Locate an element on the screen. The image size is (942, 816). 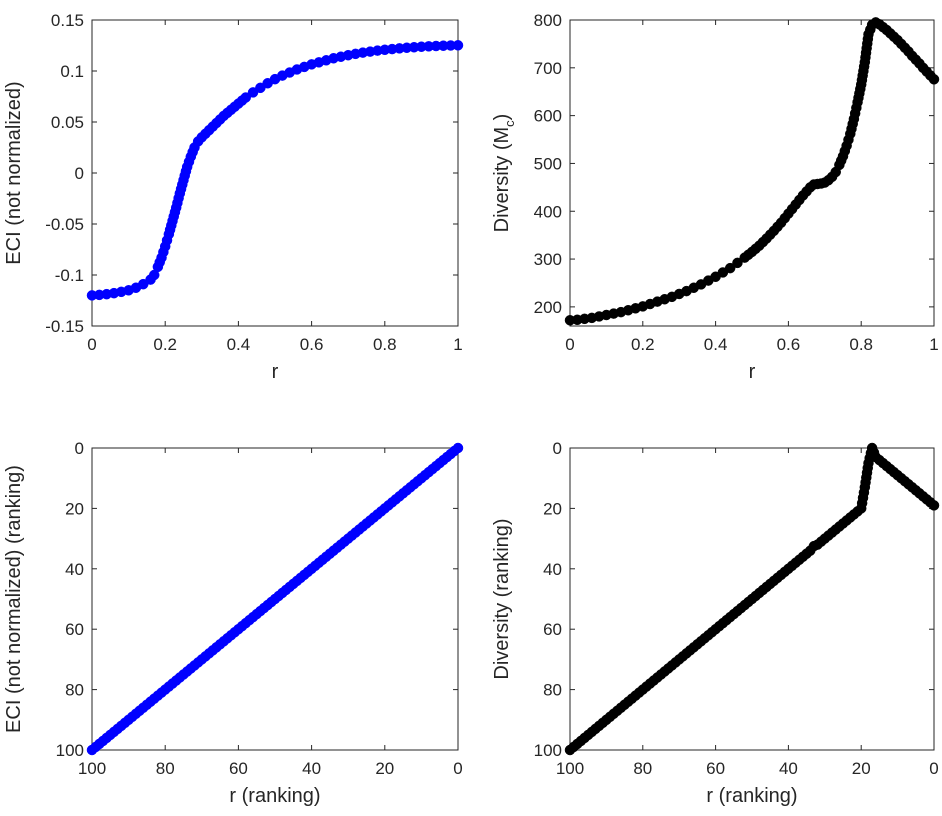
y-axis-label-text: ECI (not normalized) is located at coordinates (14, 172).